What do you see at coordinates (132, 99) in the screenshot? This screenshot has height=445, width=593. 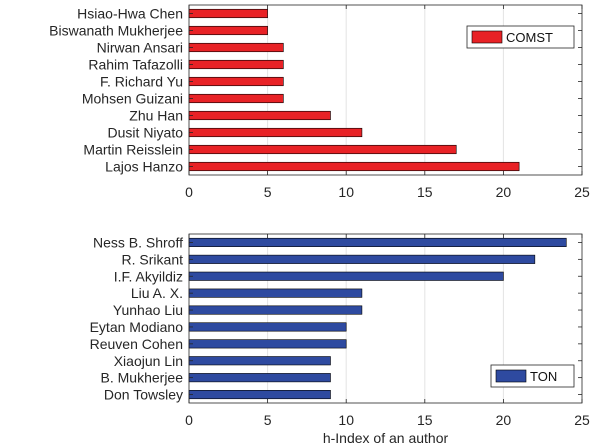 I see `category-label: Mohsen Guizani` at bounding box center [132, 99].